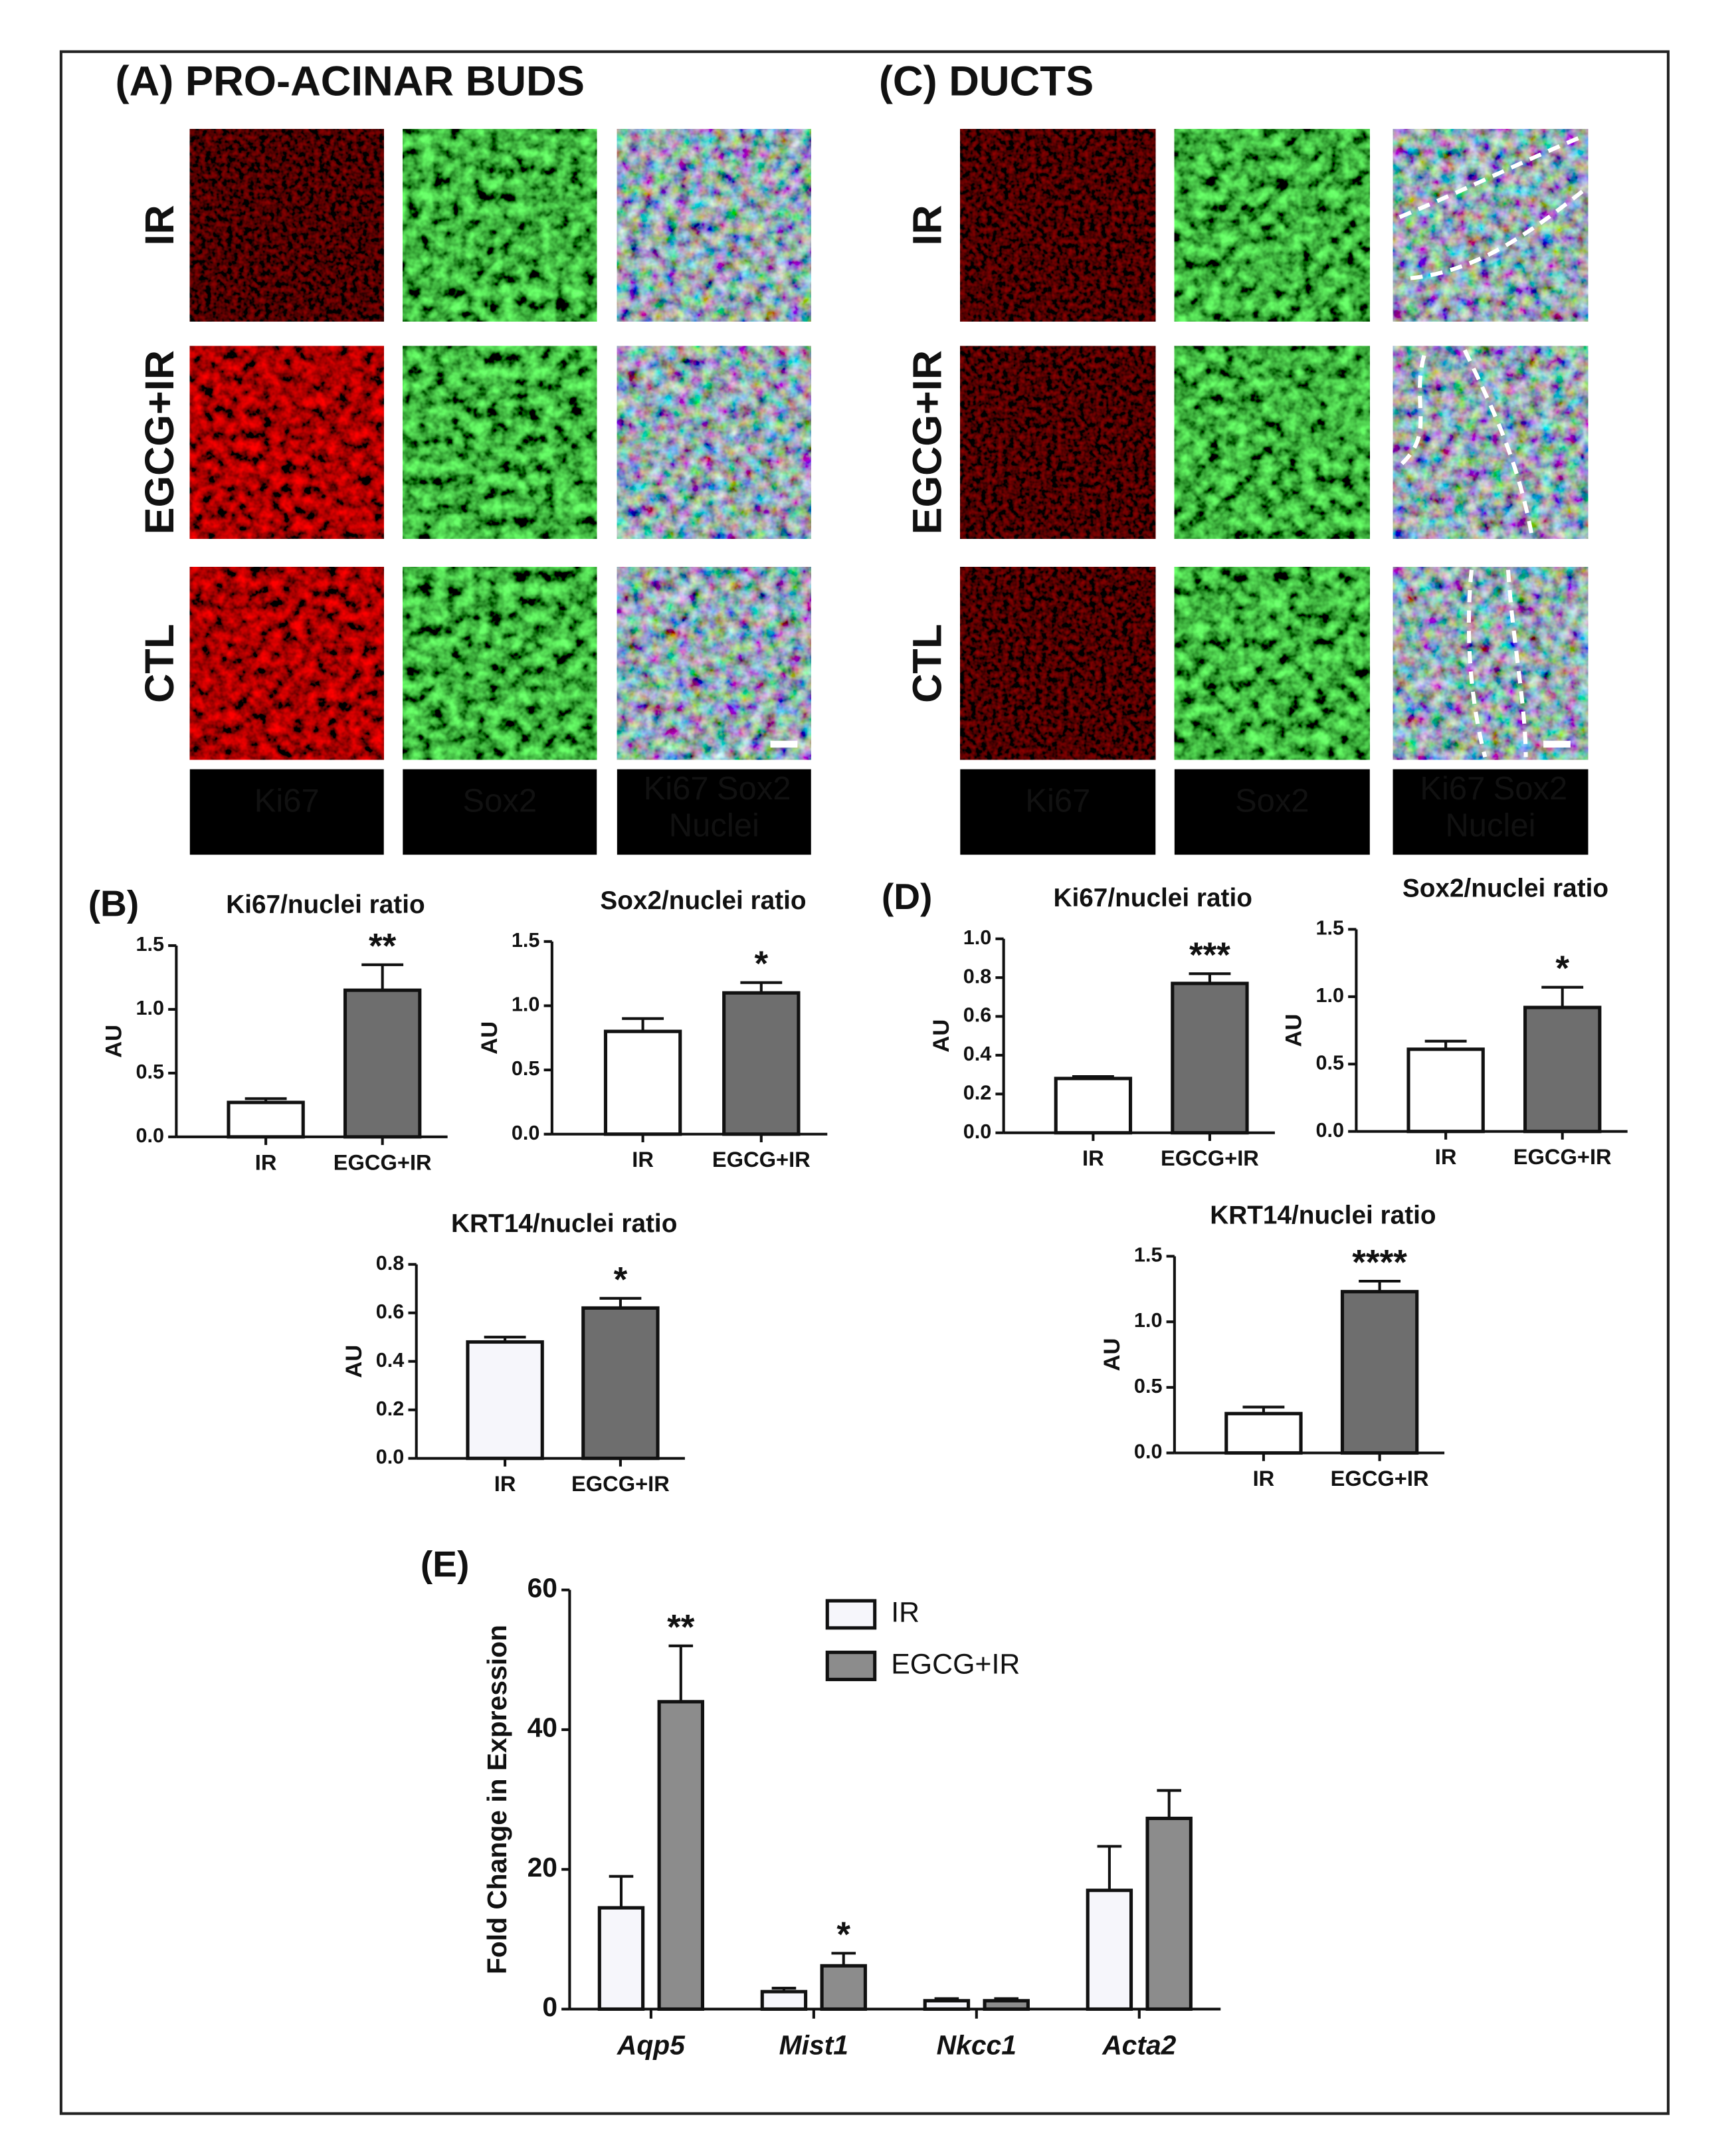 The height and width of the screenshot is (2153, 1736). I want to click on y-tick-label: 60, so click(542, 1587).